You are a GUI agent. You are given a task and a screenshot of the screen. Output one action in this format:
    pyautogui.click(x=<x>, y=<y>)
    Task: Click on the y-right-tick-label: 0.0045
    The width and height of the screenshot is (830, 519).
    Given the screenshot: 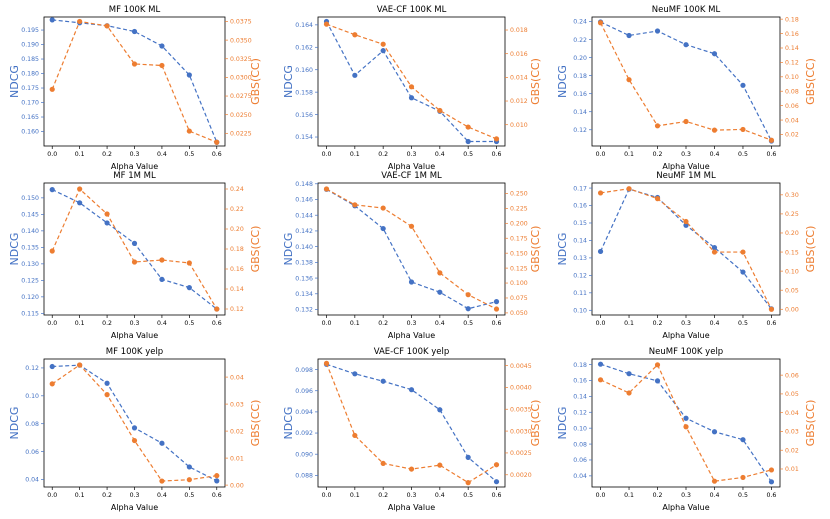 What is the action you would take?
    pyautogui.click(x=521, y=366)
    